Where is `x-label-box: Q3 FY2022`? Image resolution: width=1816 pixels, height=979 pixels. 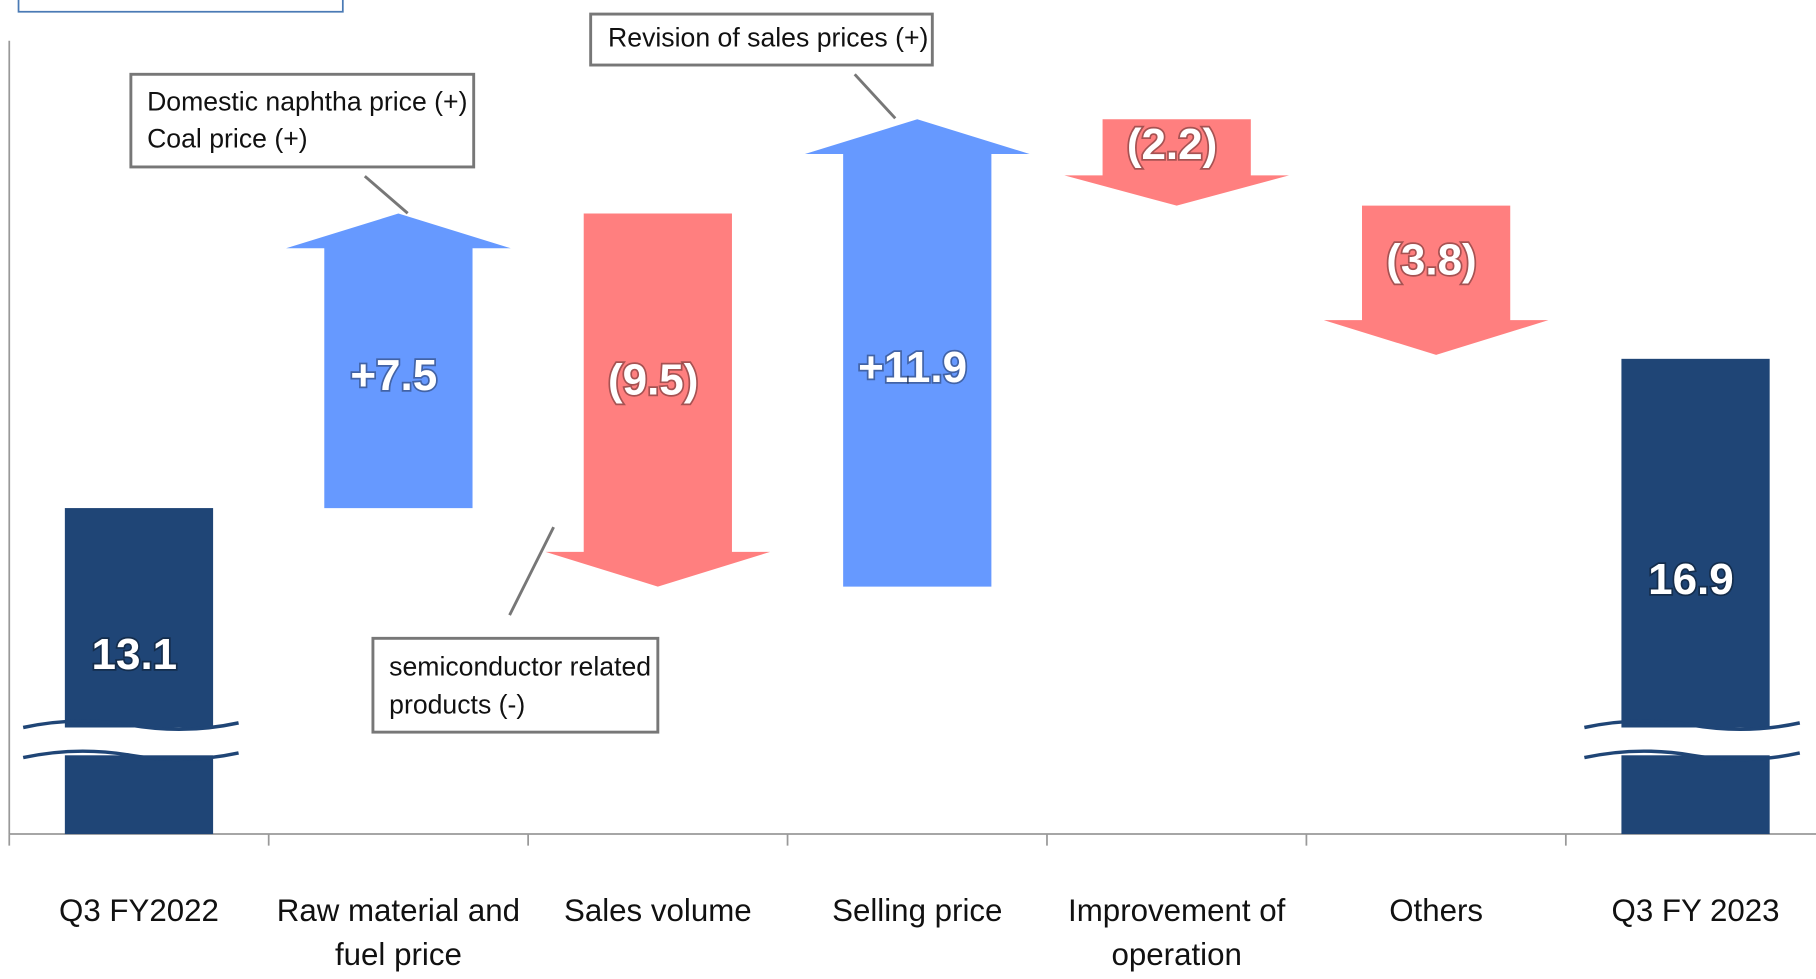 x-label-box: Q3 FY2022 is located at coordinates (139, 910).